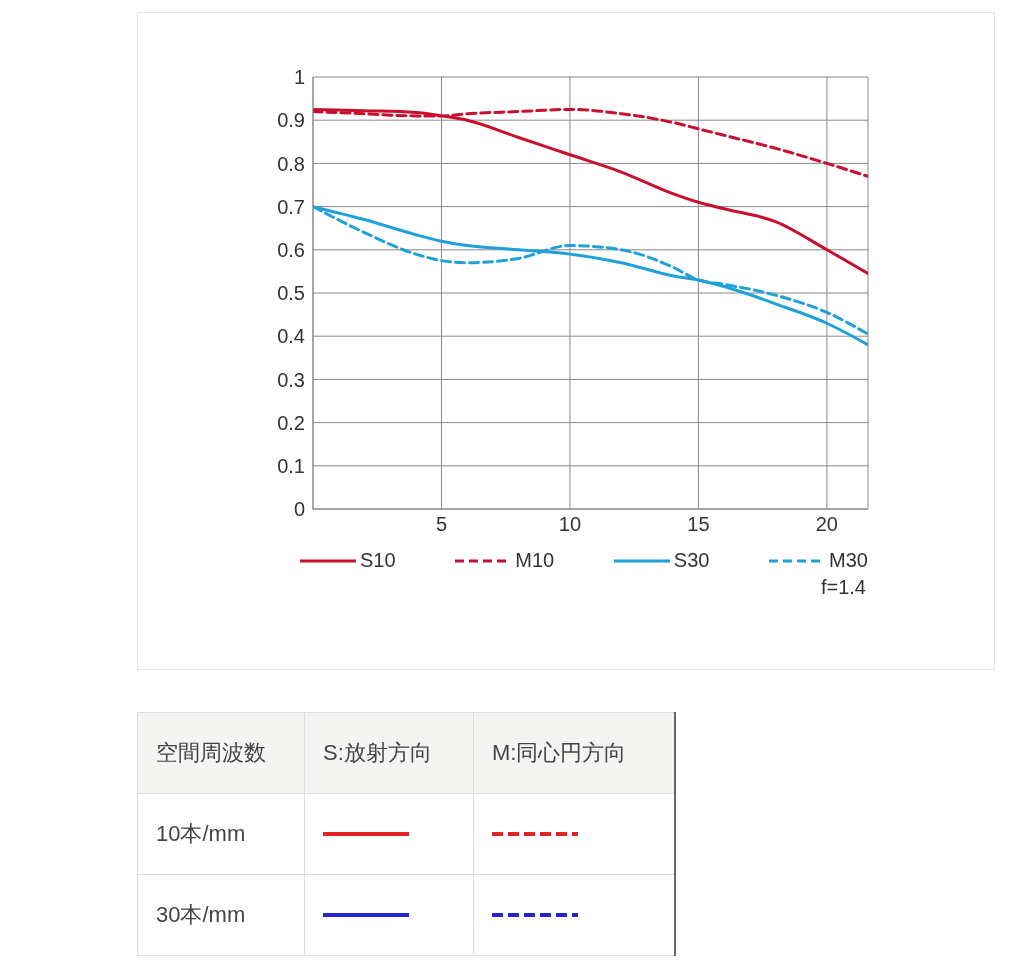 Image resolution: width=1024 pixels, height=967 pixels. What do you see at coordinates (535, 560) in the screenshot?
I see `legend-label: M10` at bounding box center [535, 560].